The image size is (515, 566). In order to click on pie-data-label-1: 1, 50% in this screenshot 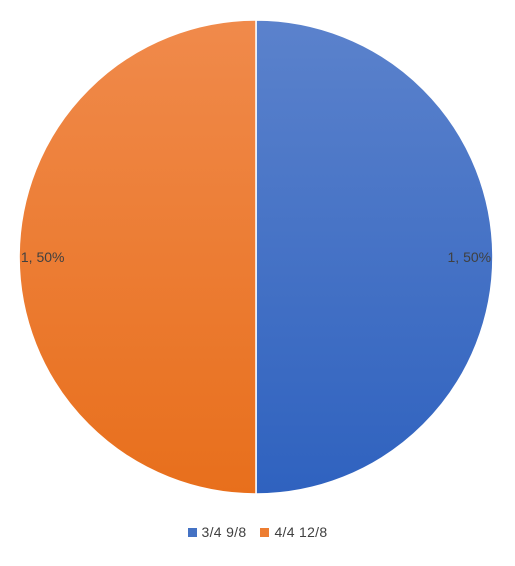, I will do `click(470, 257)`.